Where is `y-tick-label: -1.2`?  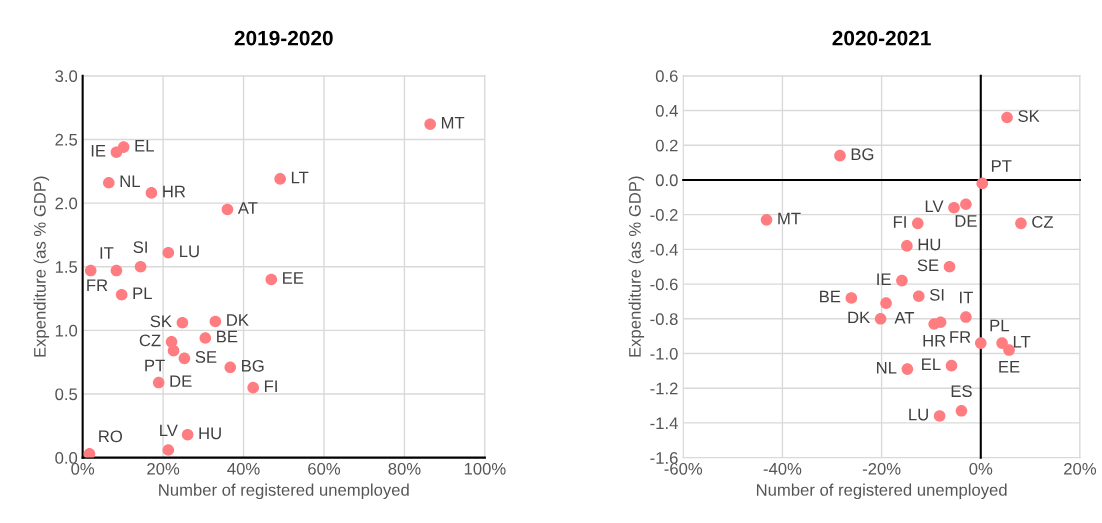 y-tick-label: -1.2 is located at coordinates (664, 388).